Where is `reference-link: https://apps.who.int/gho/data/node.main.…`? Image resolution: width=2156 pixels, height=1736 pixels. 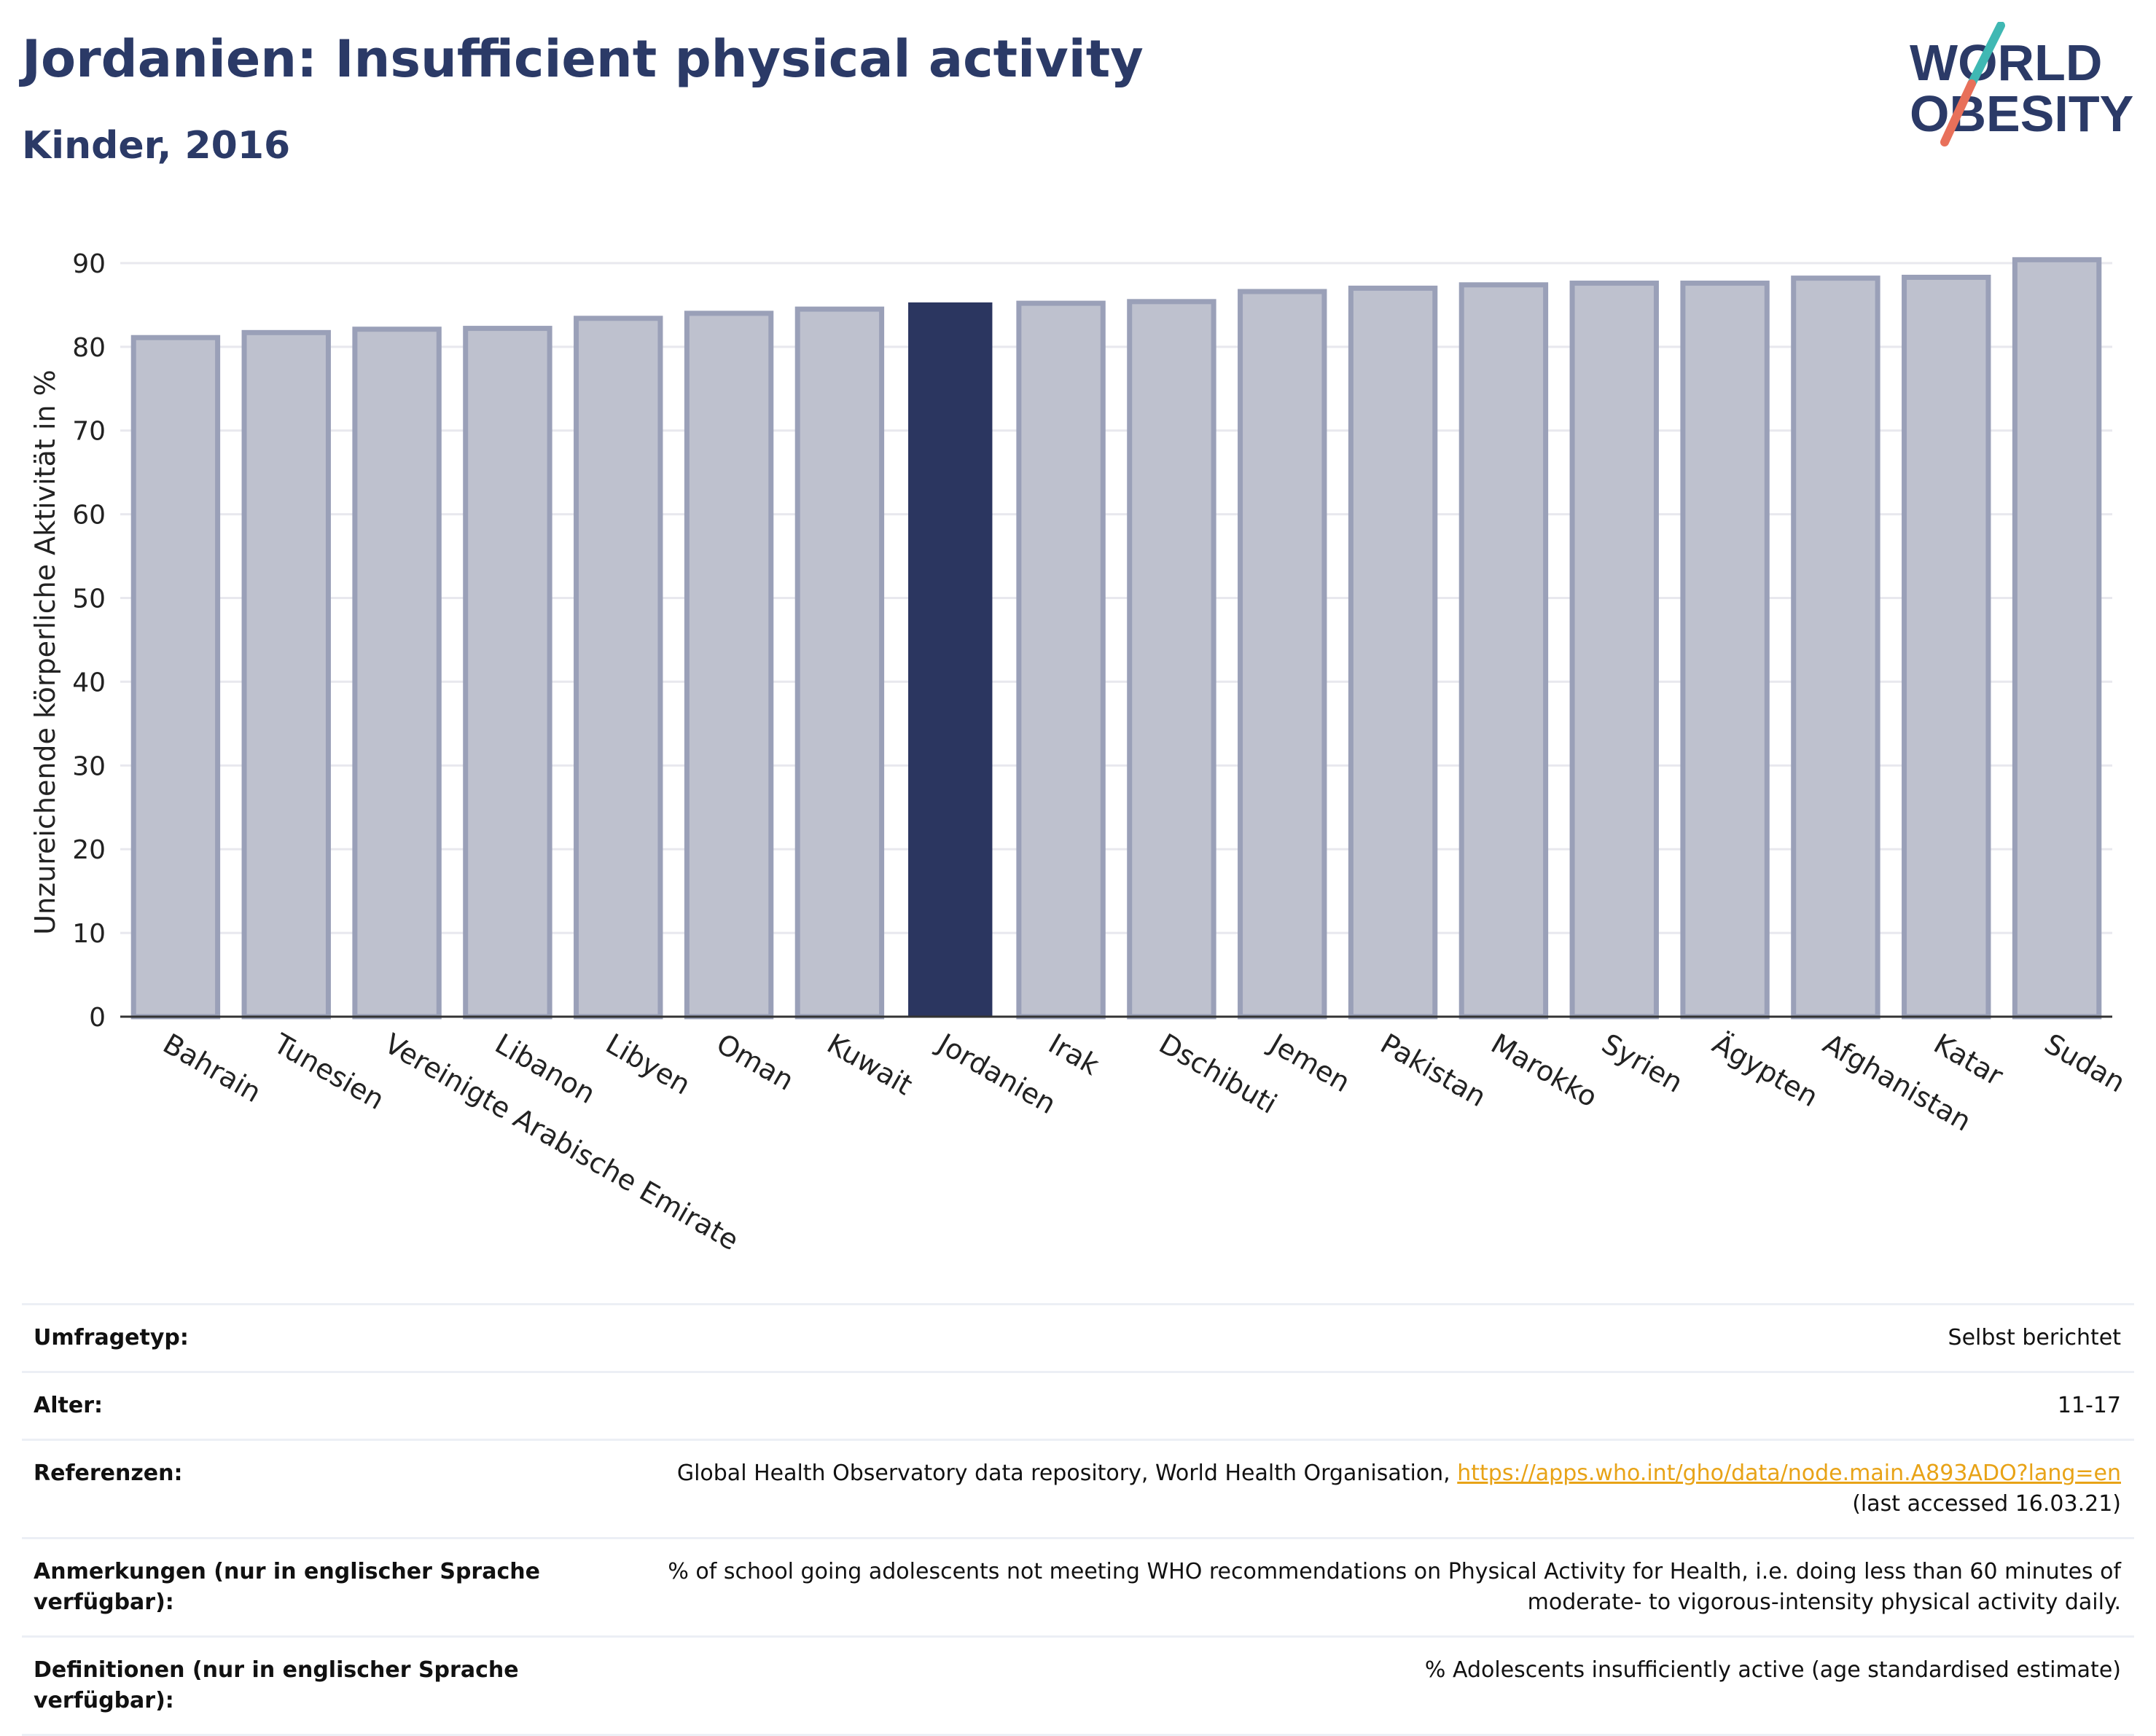
reference-link: https://apps.who.int/gho/data/node.main.… is located at coordinates (1789, 1473).